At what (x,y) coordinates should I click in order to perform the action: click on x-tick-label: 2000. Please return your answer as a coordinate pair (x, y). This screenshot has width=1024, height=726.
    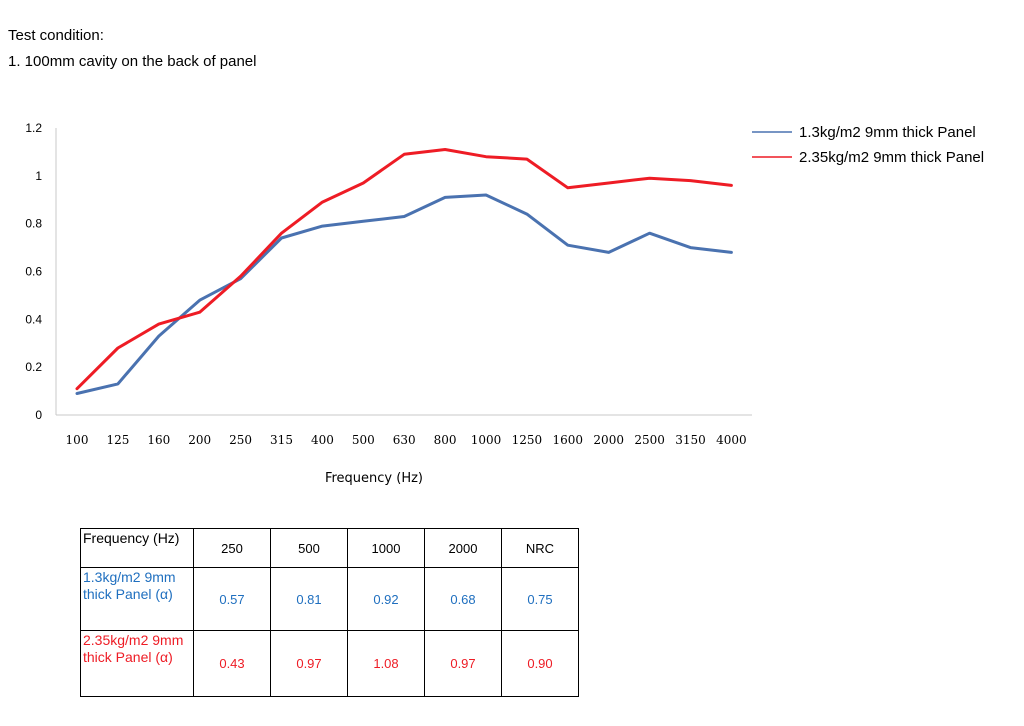
    Looking at the image, I should click on (608, 440).